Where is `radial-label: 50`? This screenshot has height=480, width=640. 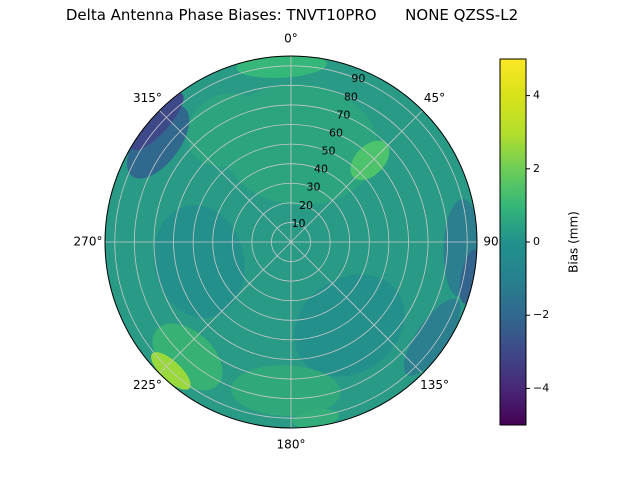
radial-label: 50 is located at coordinates (328, 151).